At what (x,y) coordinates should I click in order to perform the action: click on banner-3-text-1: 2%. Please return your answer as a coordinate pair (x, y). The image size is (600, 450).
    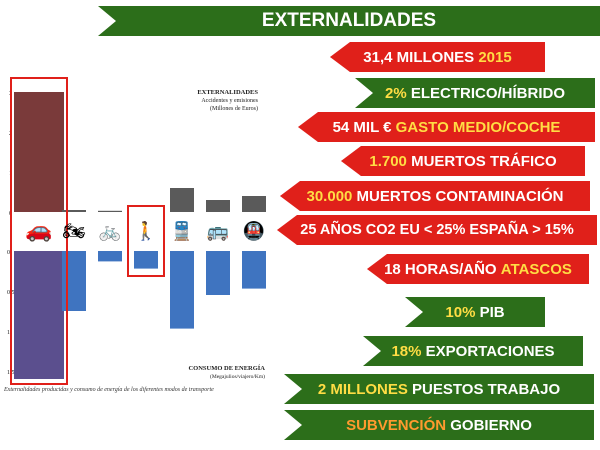
    Looking at the image, I should click on (397, 93).